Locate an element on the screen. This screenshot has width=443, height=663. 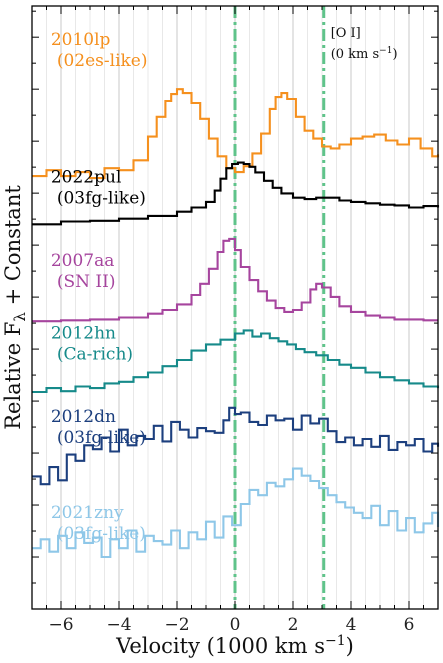
series-label-2010lp: 2010lp is located at coordinates (81, 40).